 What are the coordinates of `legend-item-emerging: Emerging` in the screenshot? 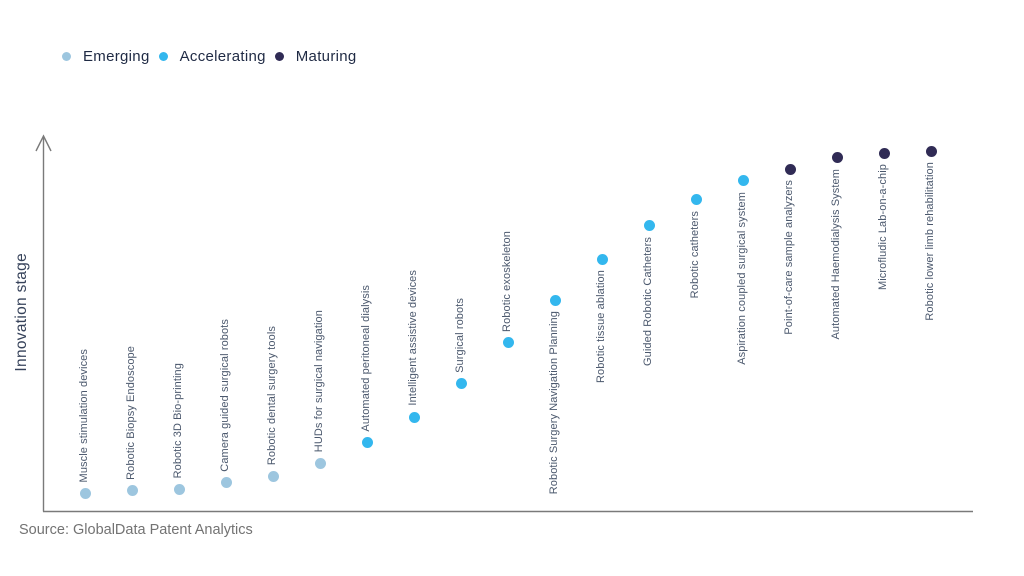 It's located at (106, 56).